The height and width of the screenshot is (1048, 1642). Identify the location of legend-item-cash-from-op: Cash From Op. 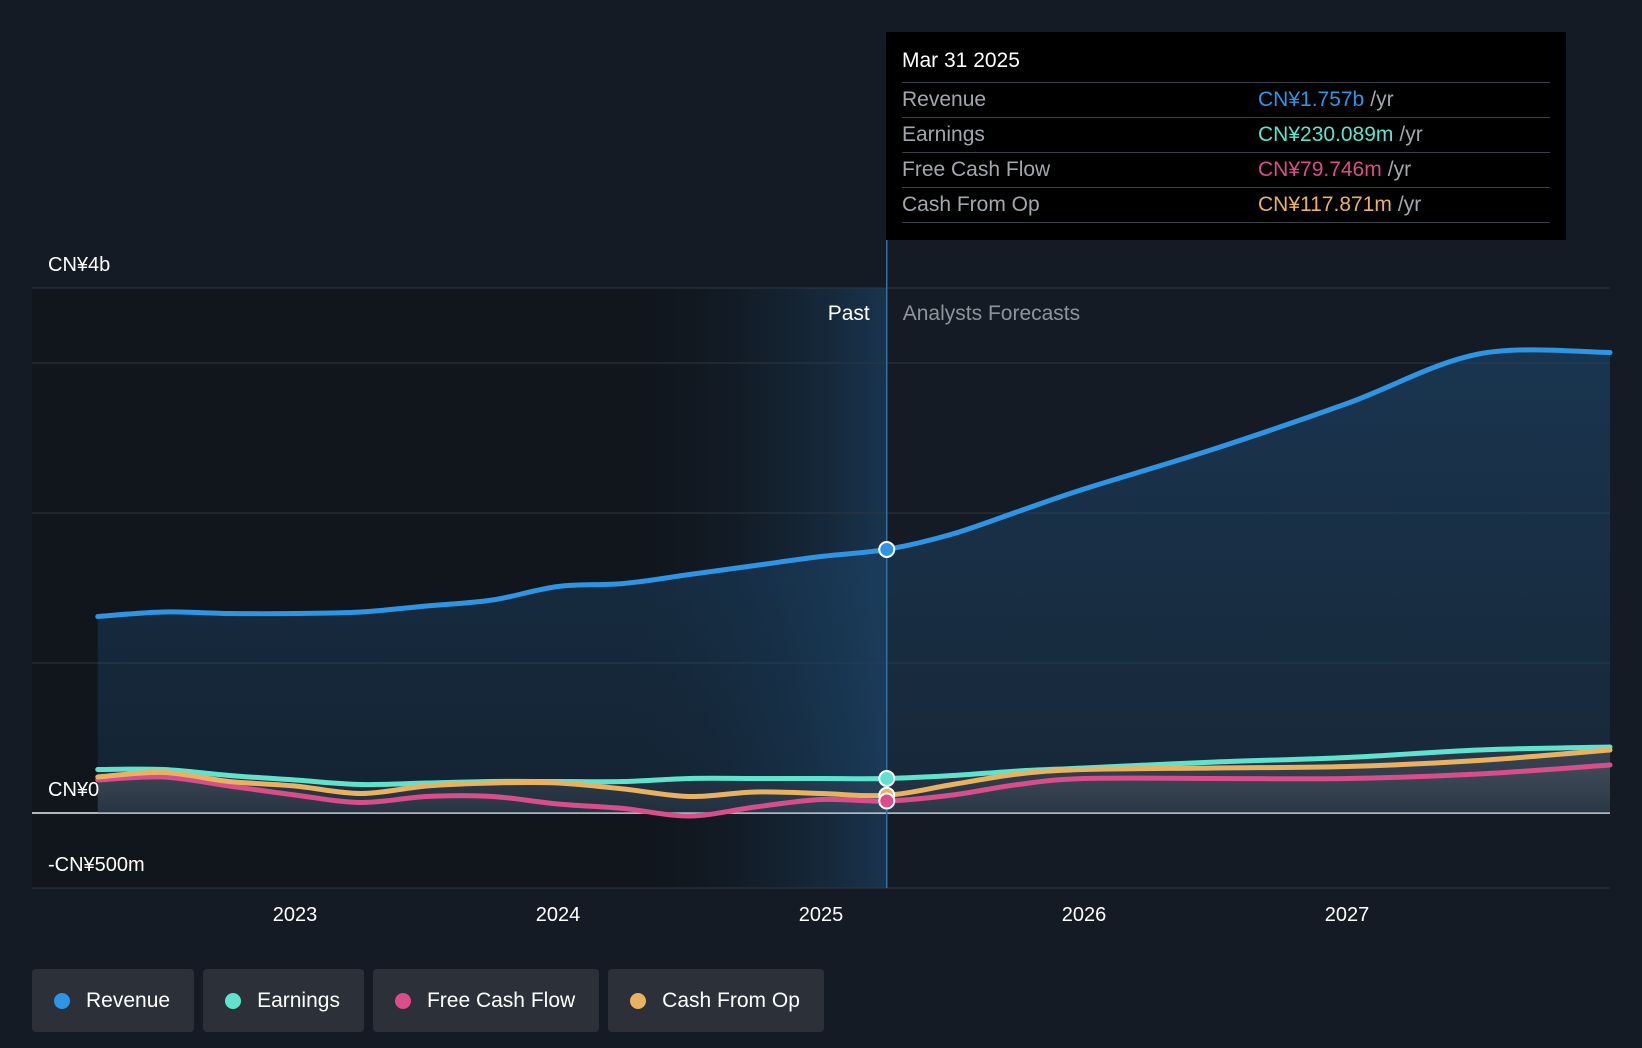
(716, 1000).